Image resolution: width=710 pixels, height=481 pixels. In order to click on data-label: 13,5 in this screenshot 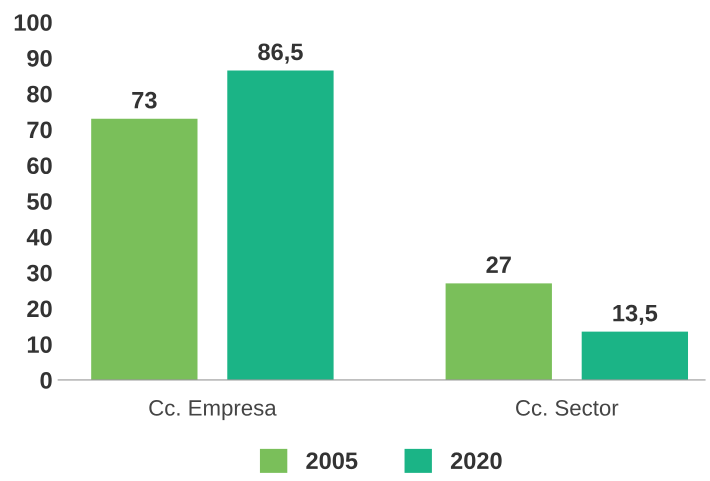, I will do `click(635, 314)`.